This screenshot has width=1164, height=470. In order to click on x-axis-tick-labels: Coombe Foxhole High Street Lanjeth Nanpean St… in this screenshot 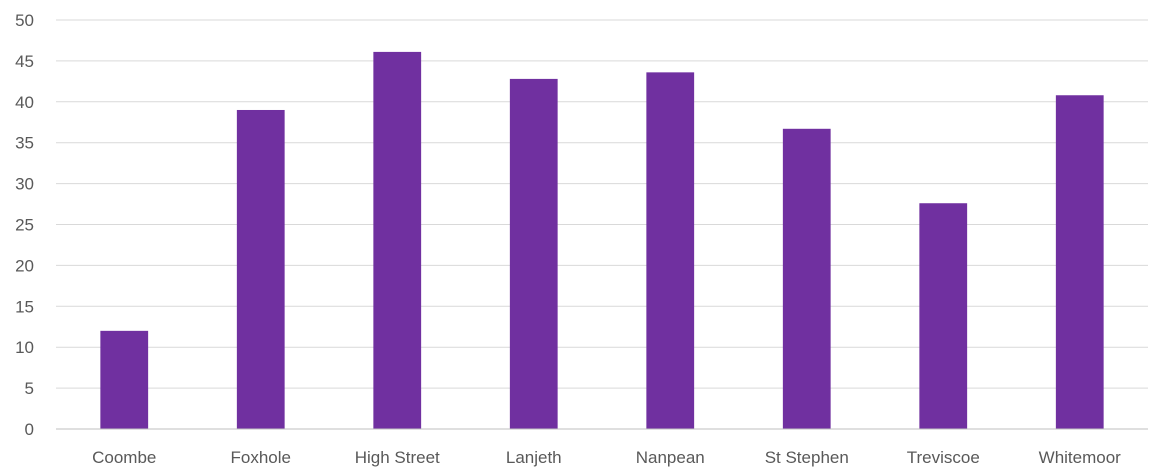, I will do `click(606, 457)`.